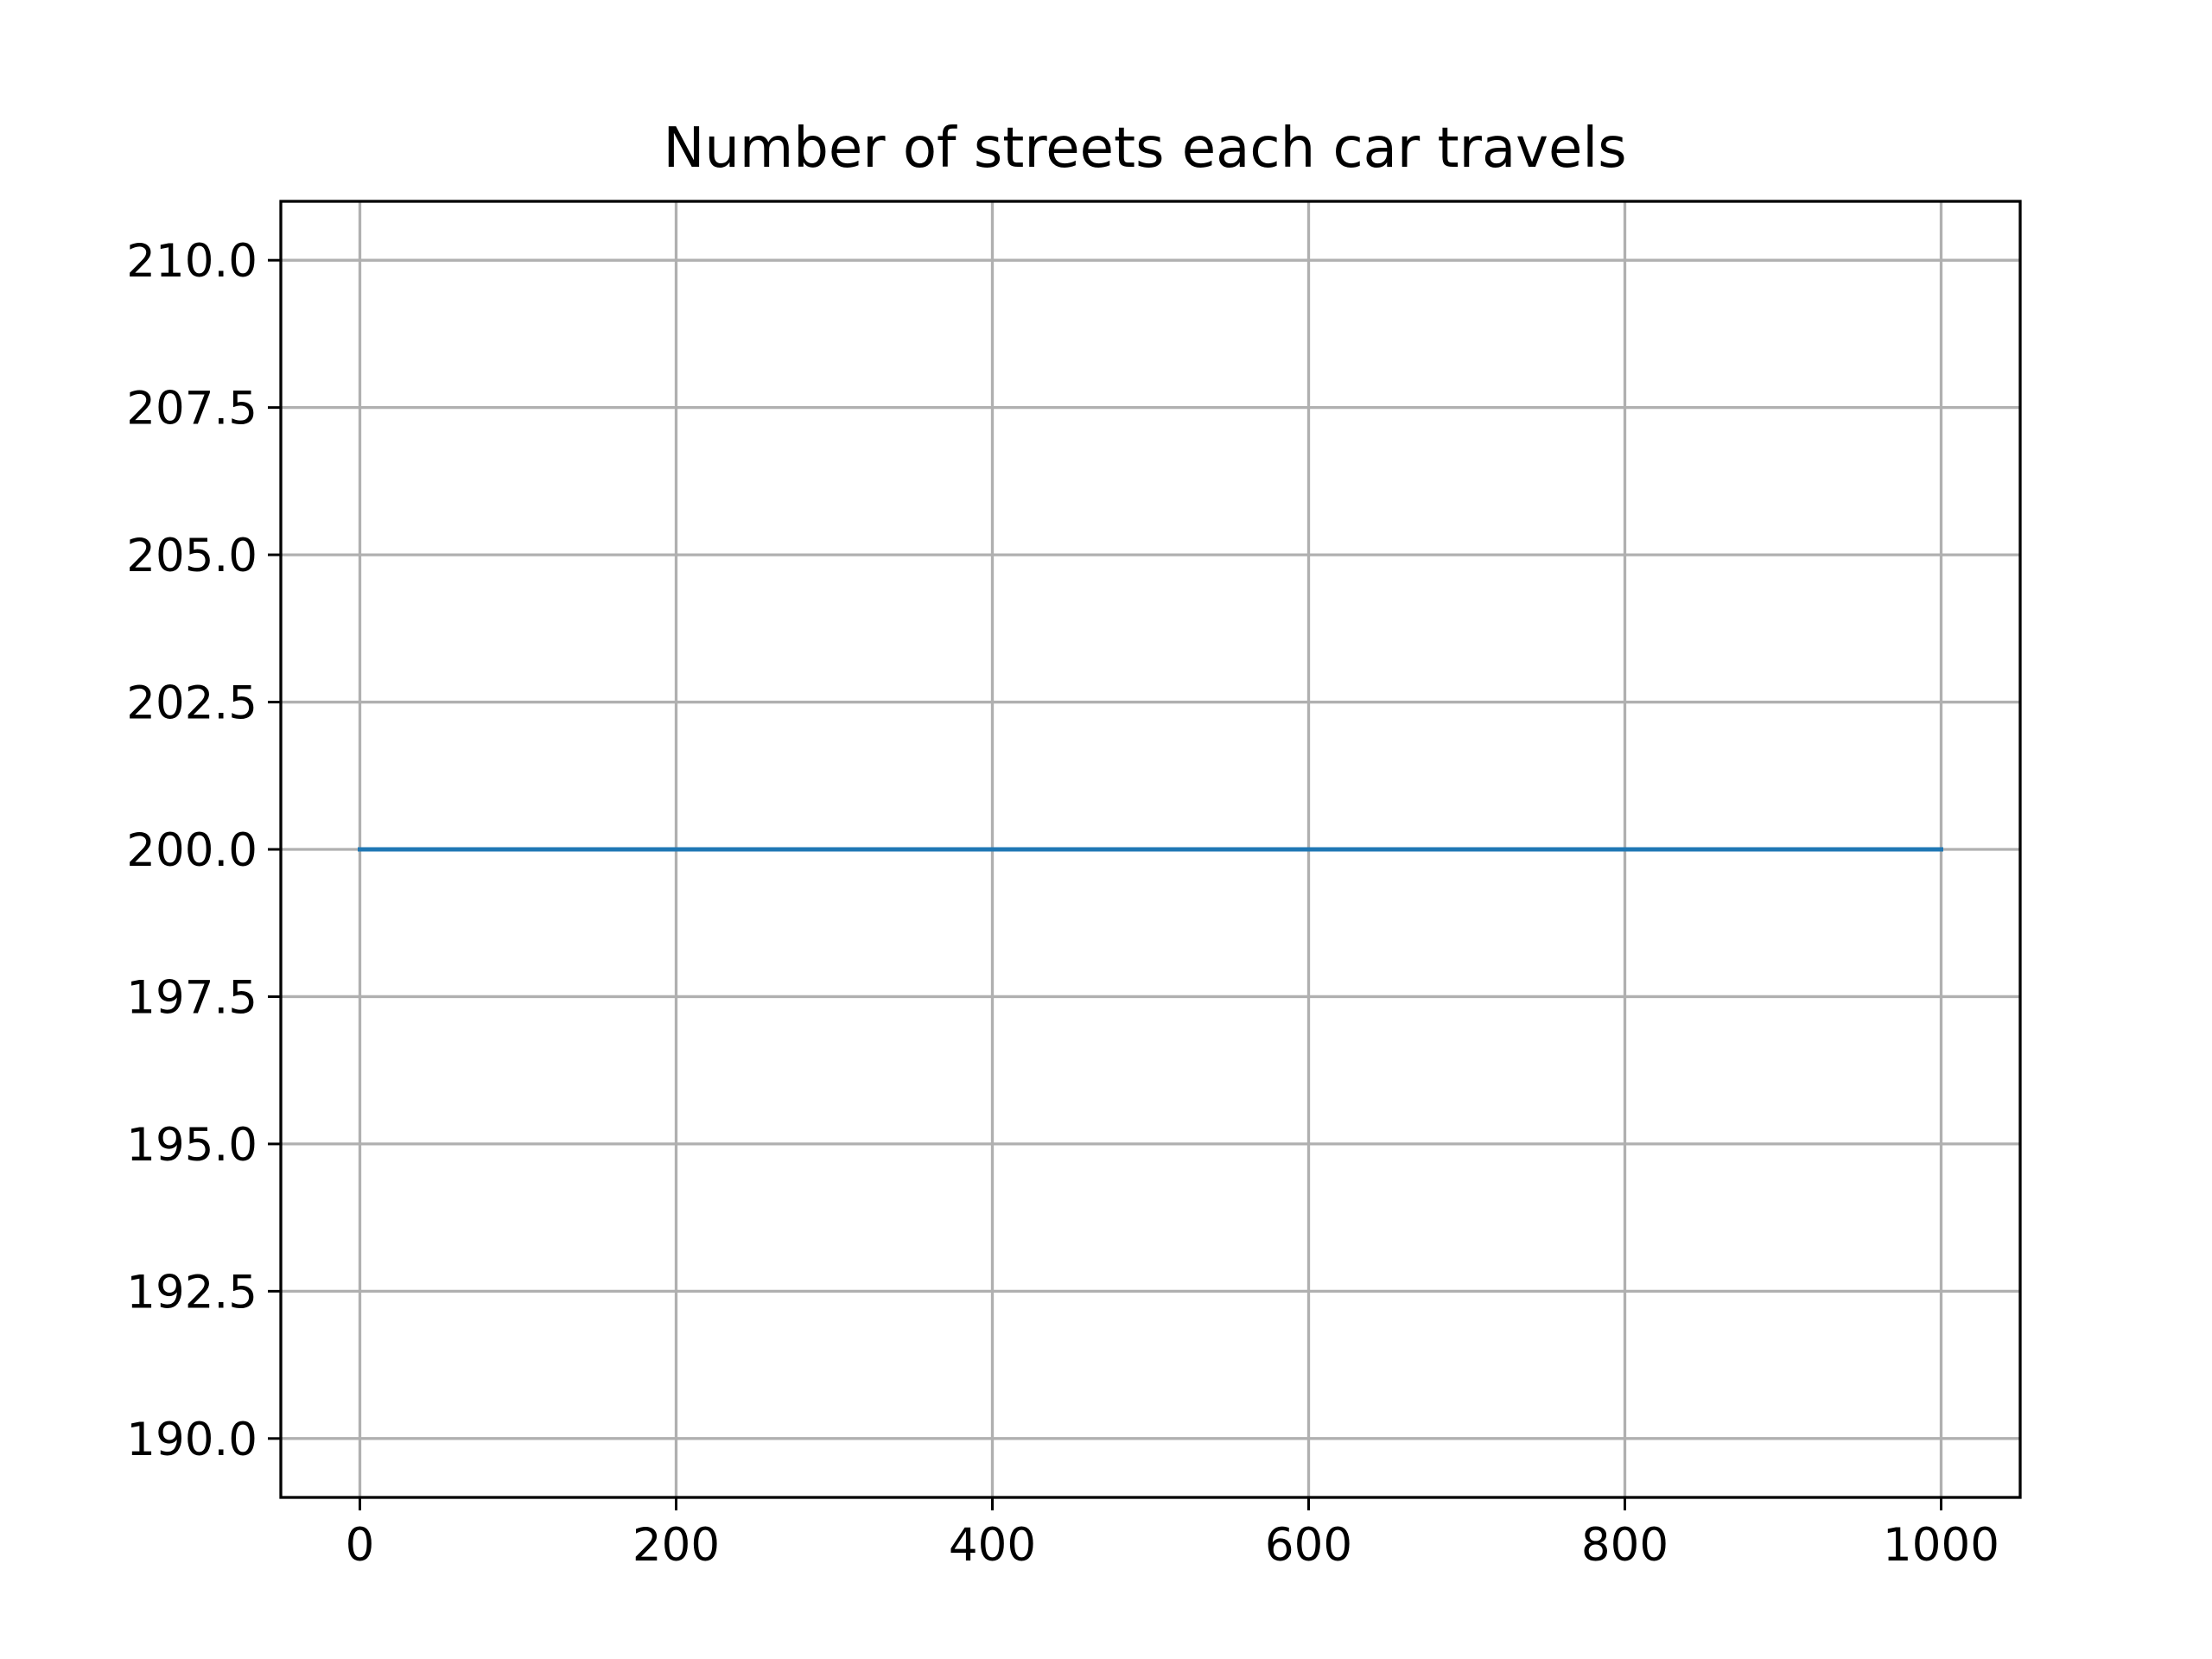  Describe the element at coordinates (191, 703) in the screenshot. I see `y-tick-label: 202.5` at that location.